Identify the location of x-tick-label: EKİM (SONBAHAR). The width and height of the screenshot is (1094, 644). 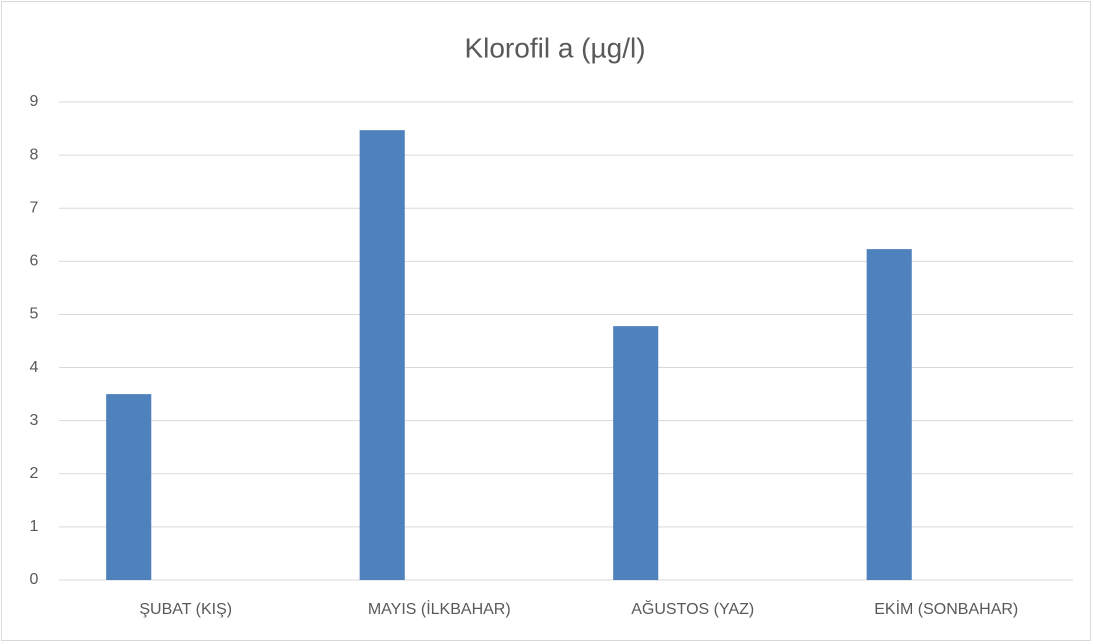
(946, 608).